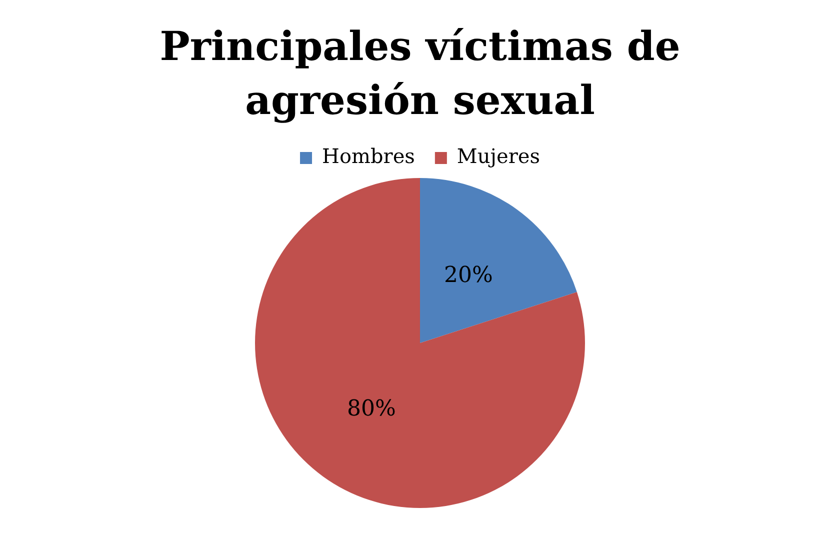 This screenshot has height=560, width=840. Describe the element at coordinates (368, 156) in the screenshot. I see `legend-label: Hombres` at that location.